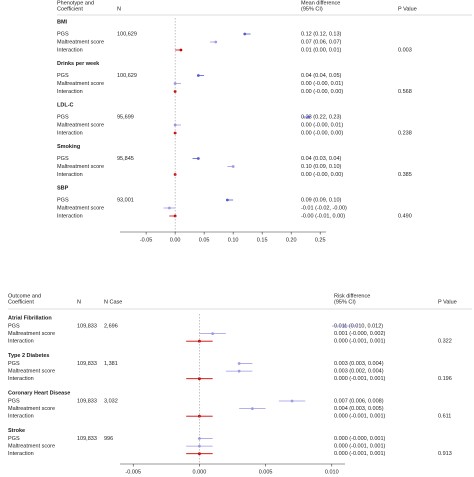 This screenshot has height=477, width=474. I want to click on group-title: Coronary Heart Disease, so click(39, 393).